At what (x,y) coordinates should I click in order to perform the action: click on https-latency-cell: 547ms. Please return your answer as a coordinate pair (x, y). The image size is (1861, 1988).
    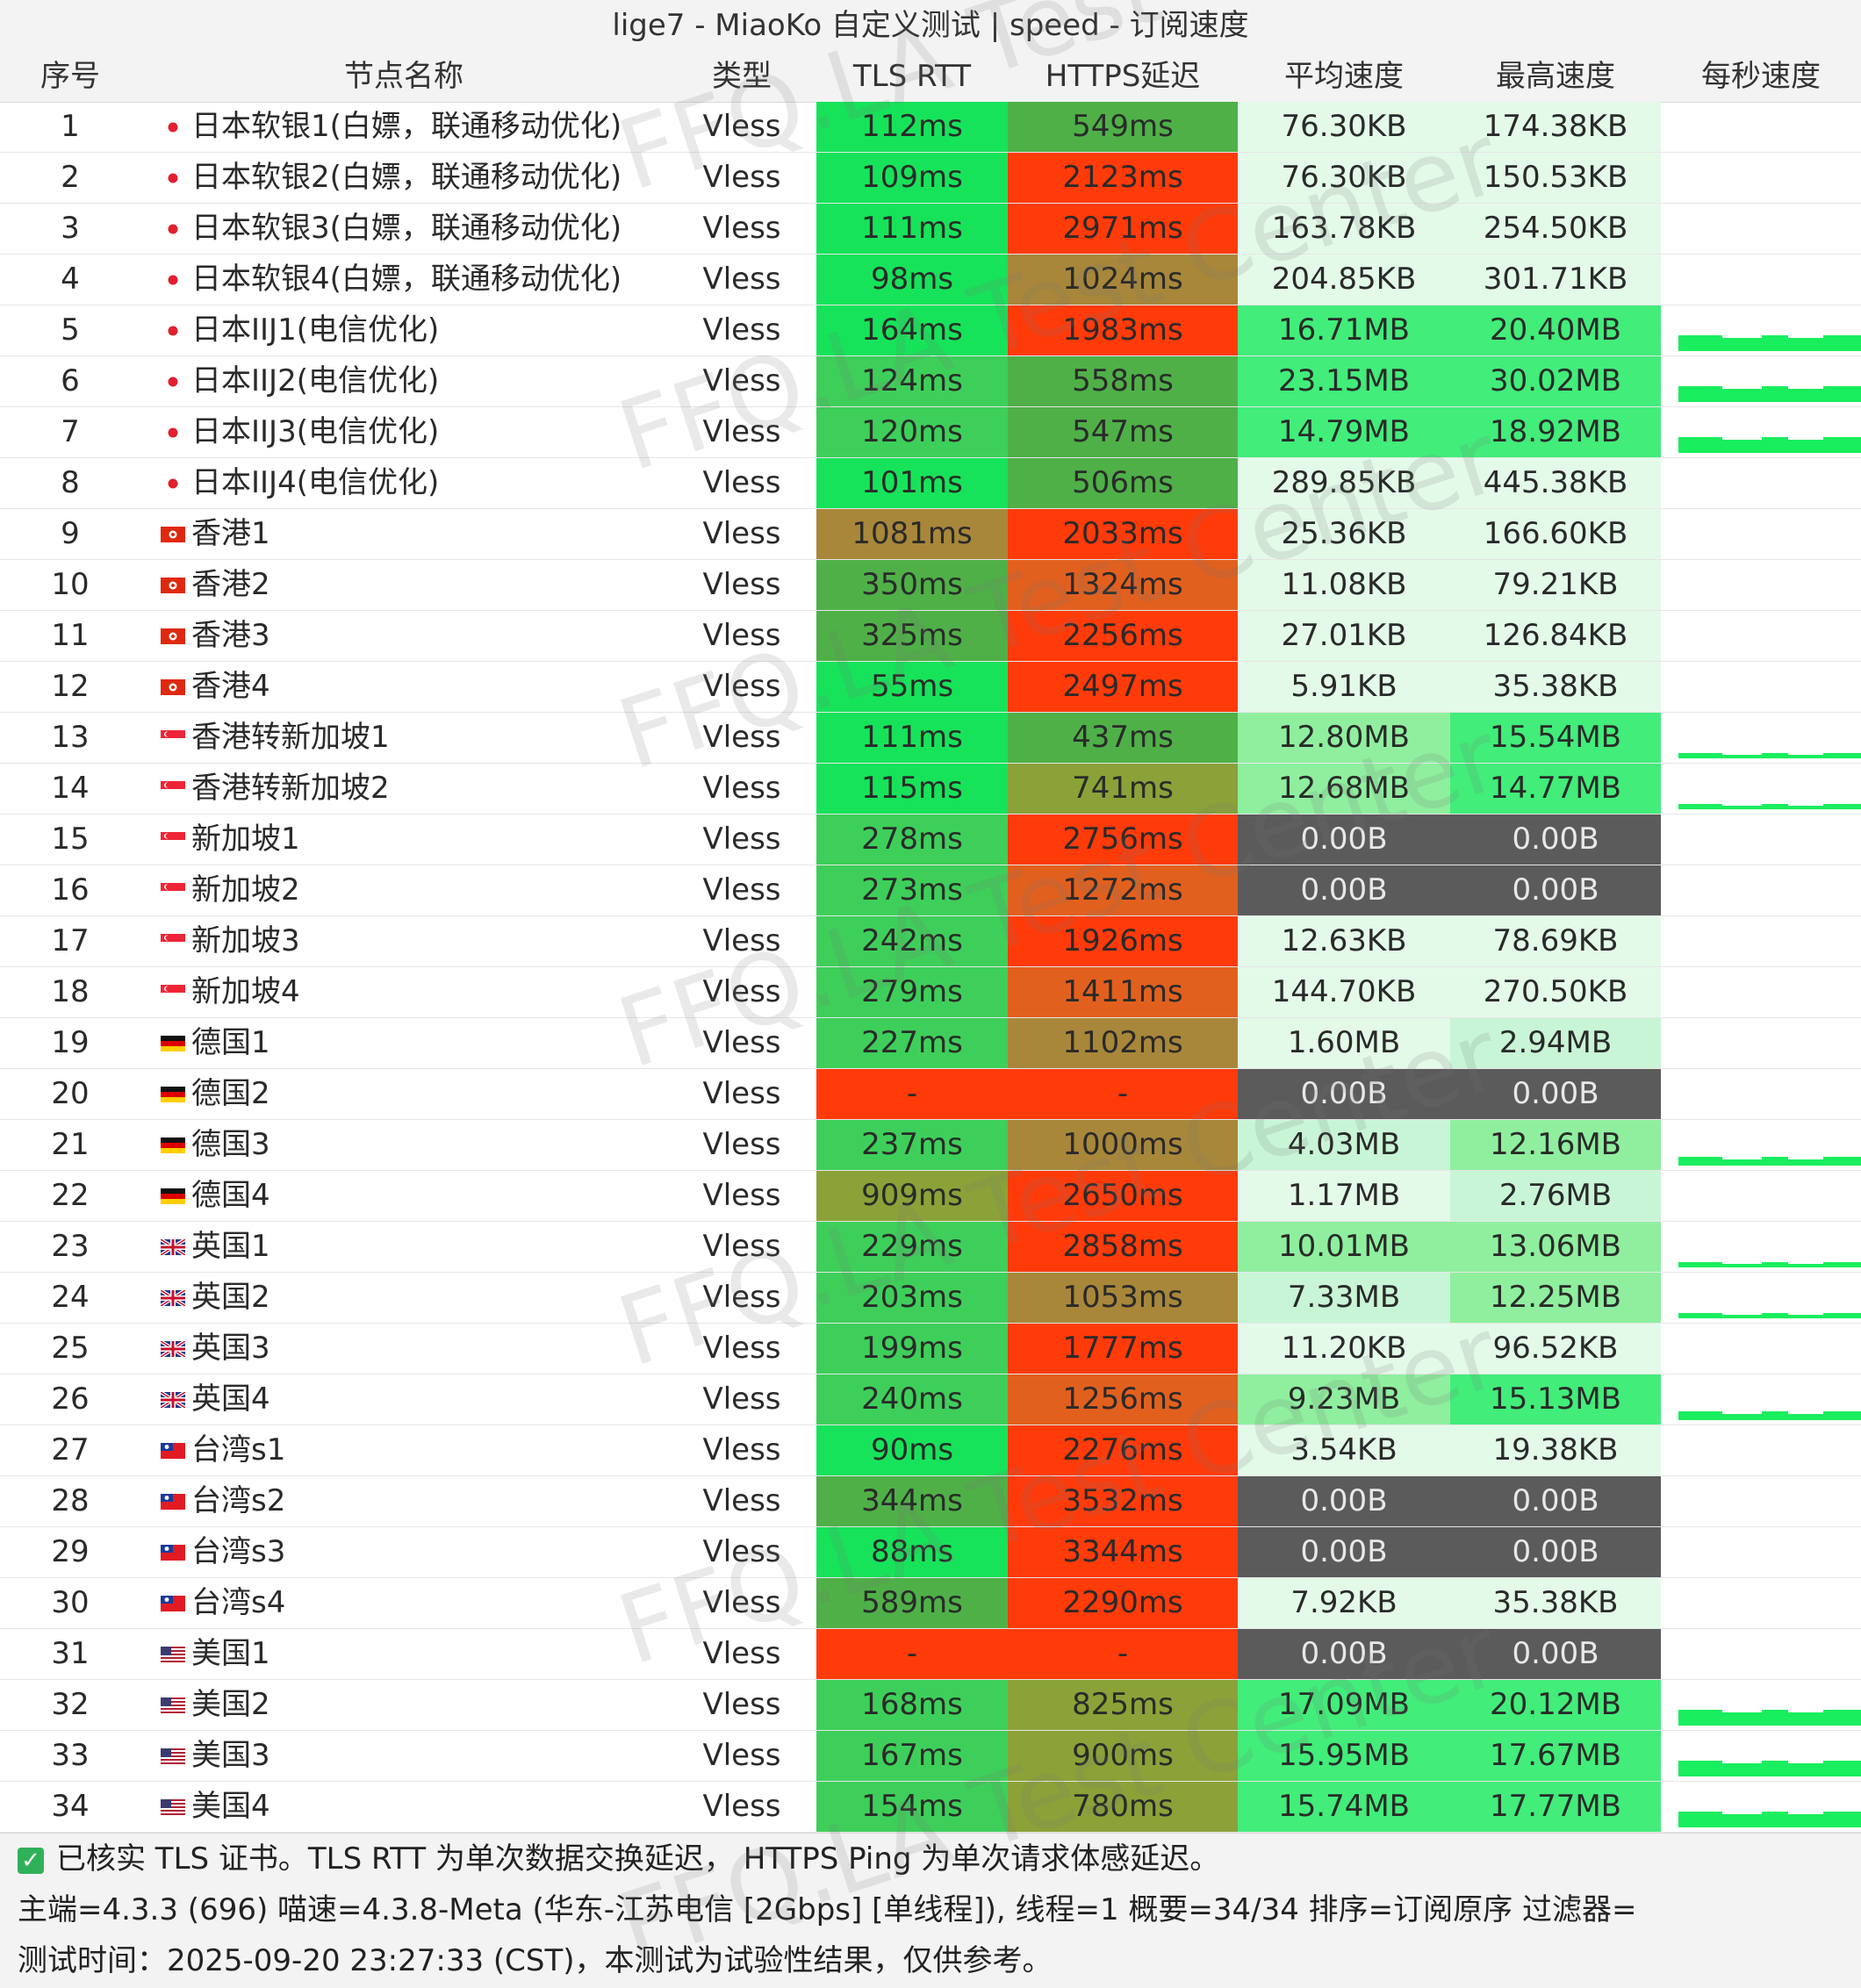
    Looking at the image, I should click on (1123, 432).